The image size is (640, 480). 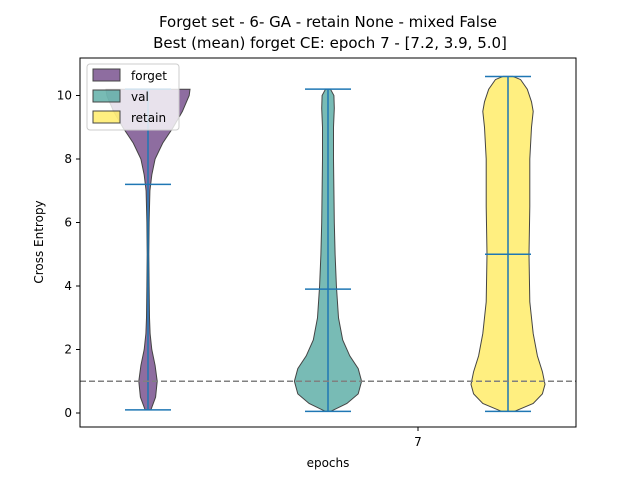 What do you see at coordinates (68, 413) in the screenshot?
I see `y-tick-label: 0` at bounding box center [68, 413].